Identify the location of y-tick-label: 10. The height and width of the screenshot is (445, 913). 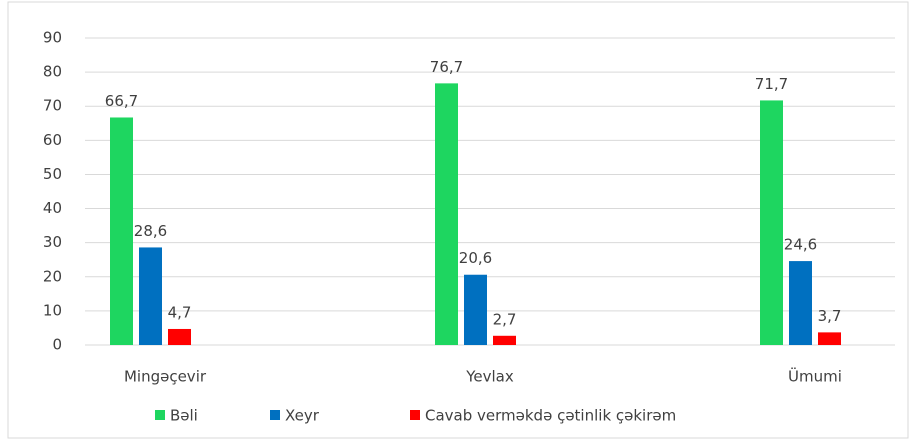
(52, 310).